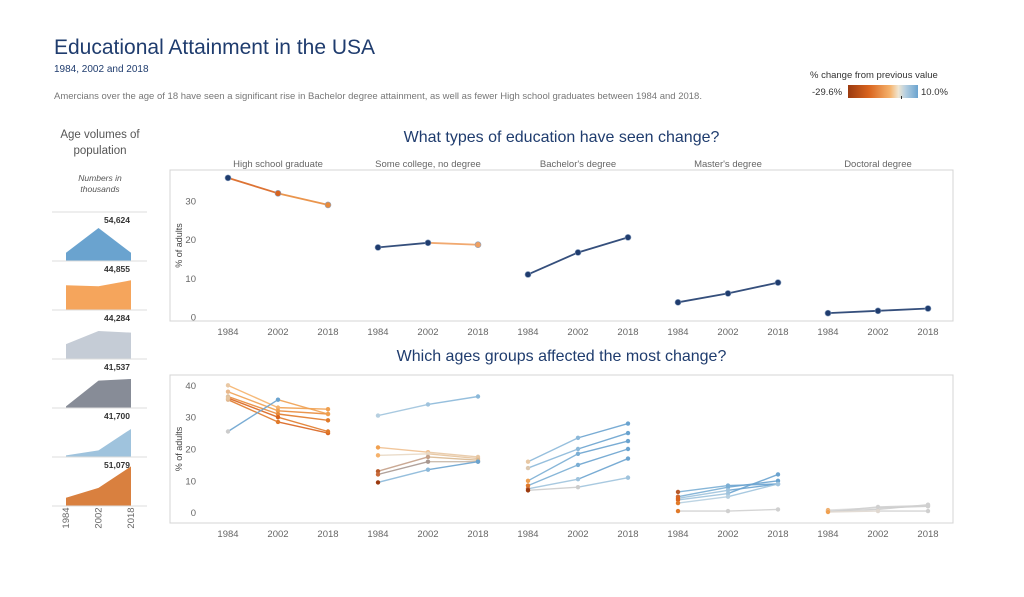  I want to click on panel-header: Bachelor's degree, so click(578, 164).